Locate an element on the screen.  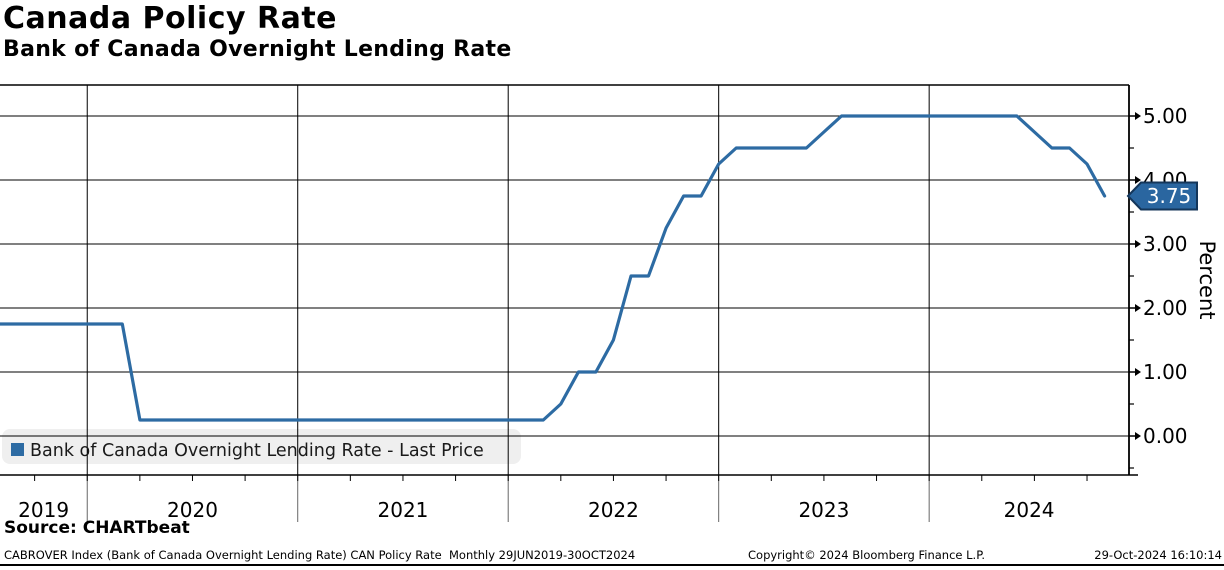
y-axis-title: Percent is located at coordinates (1207, 279).